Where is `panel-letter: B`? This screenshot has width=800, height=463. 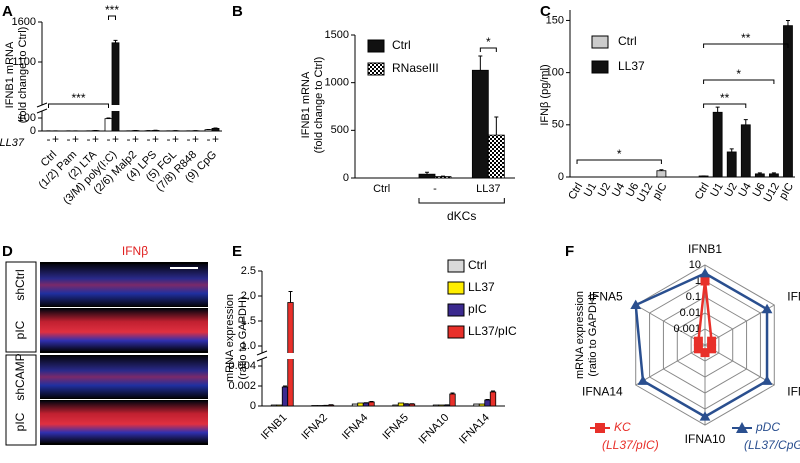
panel-letter: B is located at coordinates (237, 11).